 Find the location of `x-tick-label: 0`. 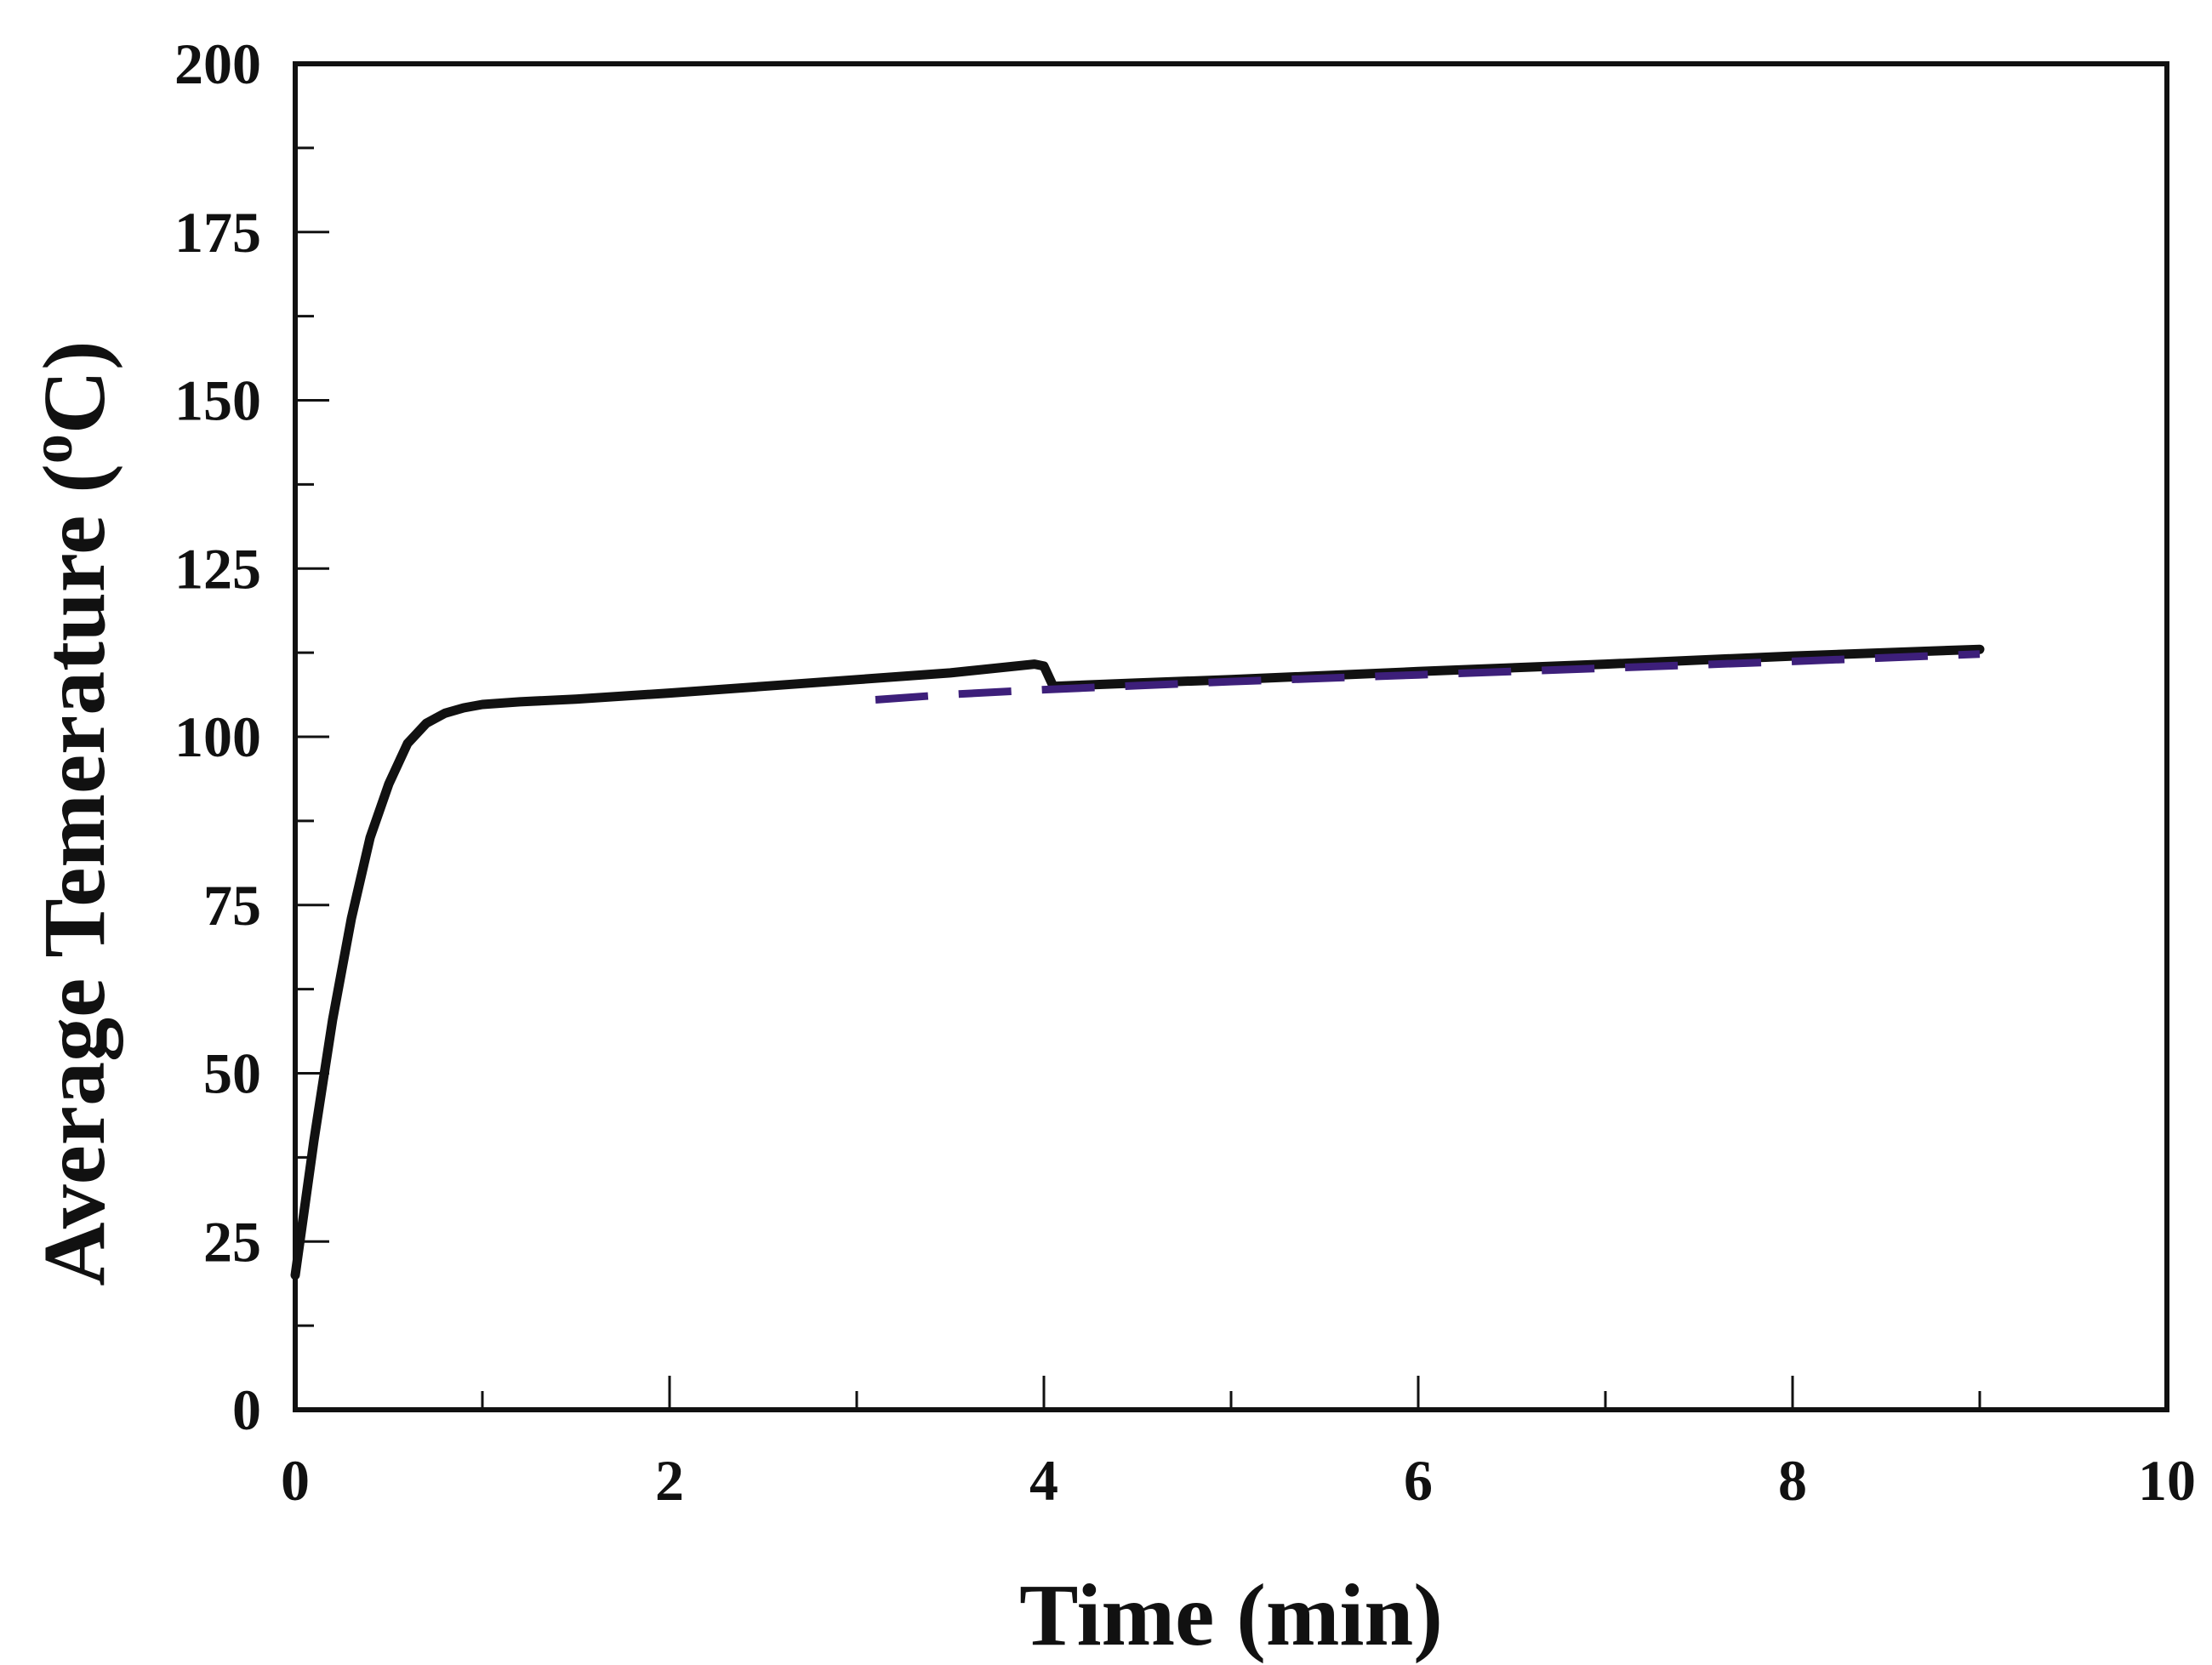

x-tick-label: 0 is located at coordinates (295, 1480).